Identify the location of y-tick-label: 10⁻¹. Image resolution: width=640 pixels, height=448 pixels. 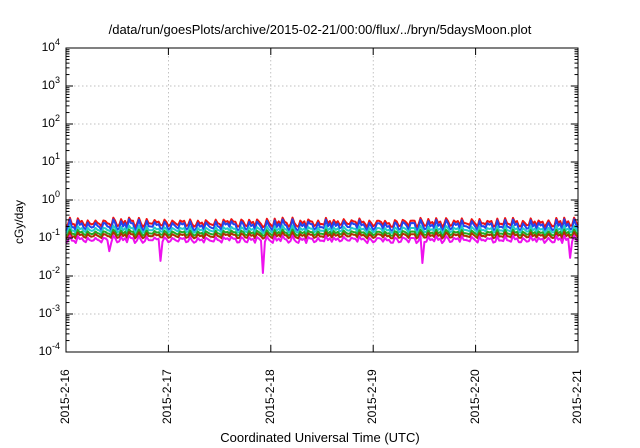
(49, 235).